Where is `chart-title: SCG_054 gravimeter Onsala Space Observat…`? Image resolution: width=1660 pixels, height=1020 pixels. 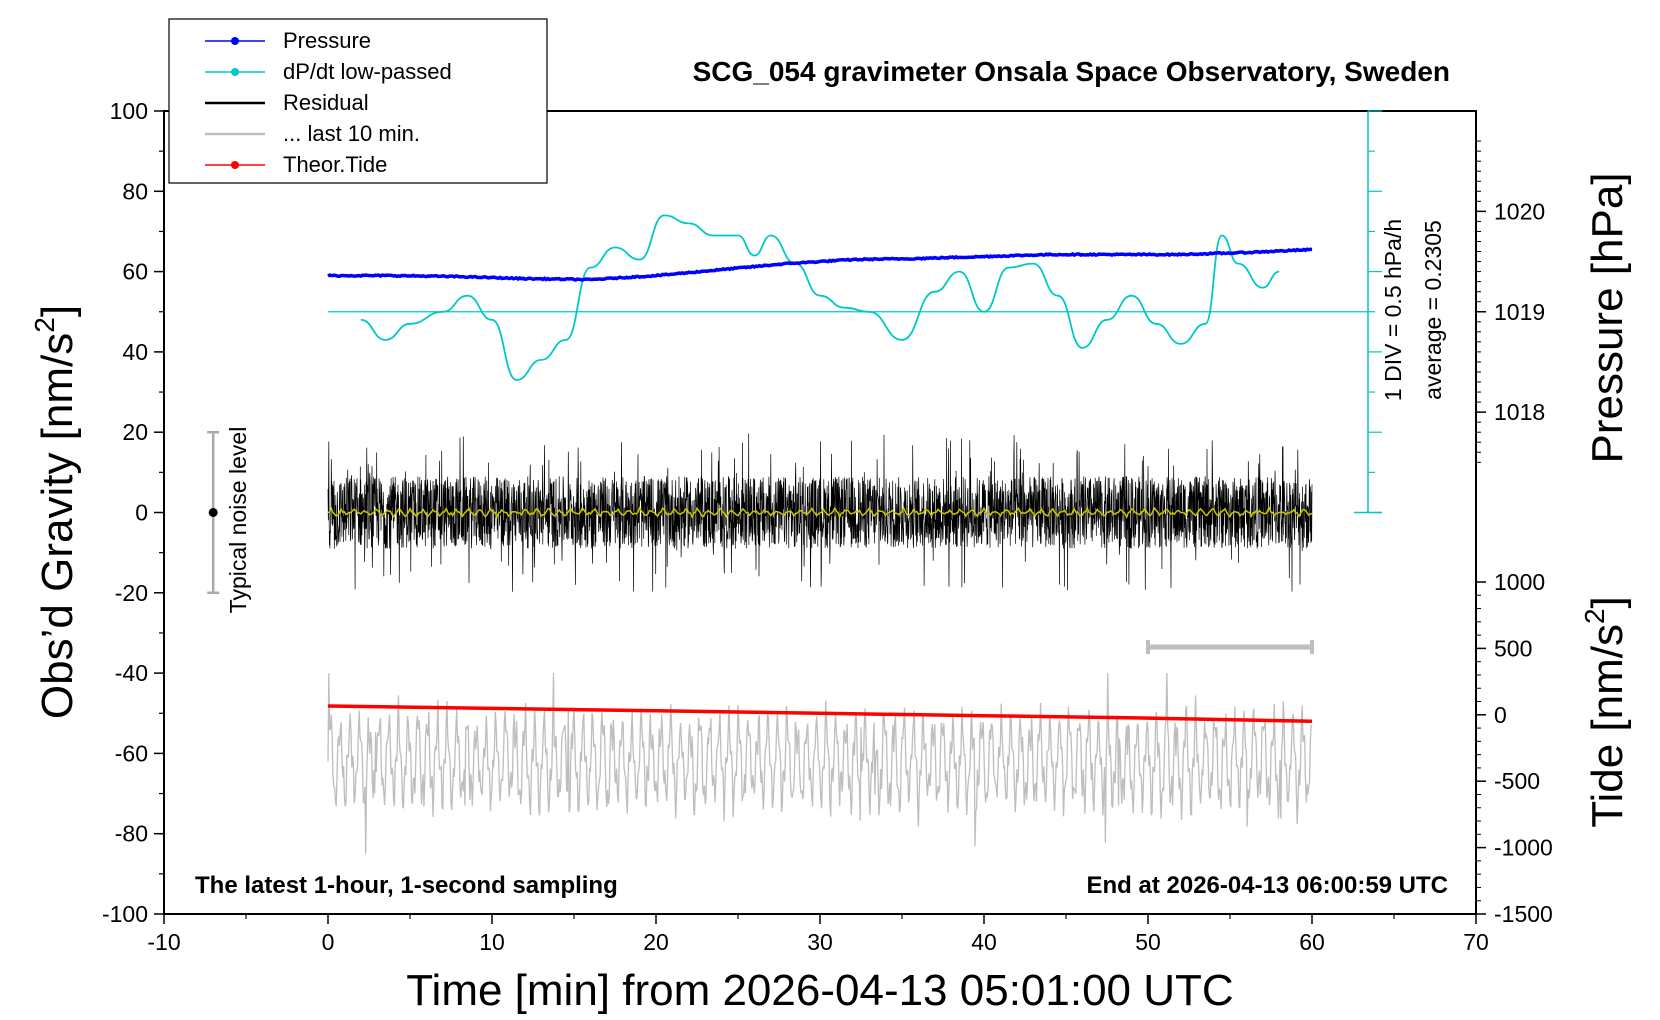 chart-title: SCG_054 gravimeter Onsala Space Observat… is located at coordinates (1071, 71).